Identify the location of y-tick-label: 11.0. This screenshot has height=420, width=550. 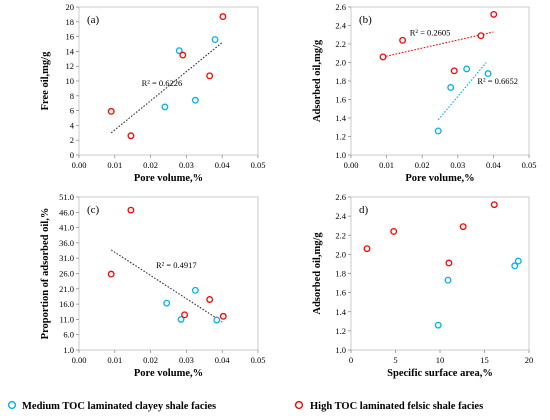
(66, 319).